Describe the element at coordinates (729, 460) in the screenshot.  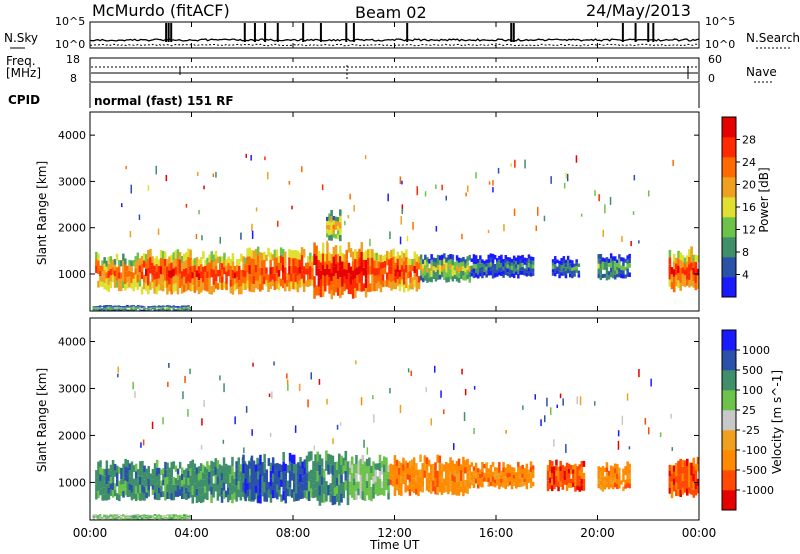
I see `colorbar-swatch` at that location.